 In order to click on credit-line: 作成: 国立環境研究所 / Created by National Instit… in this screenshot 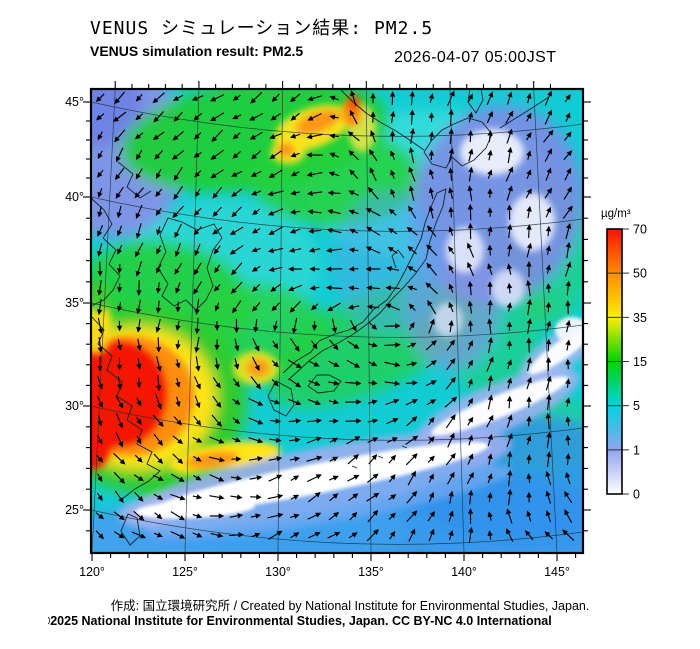, I will do `click(350, 606)`.